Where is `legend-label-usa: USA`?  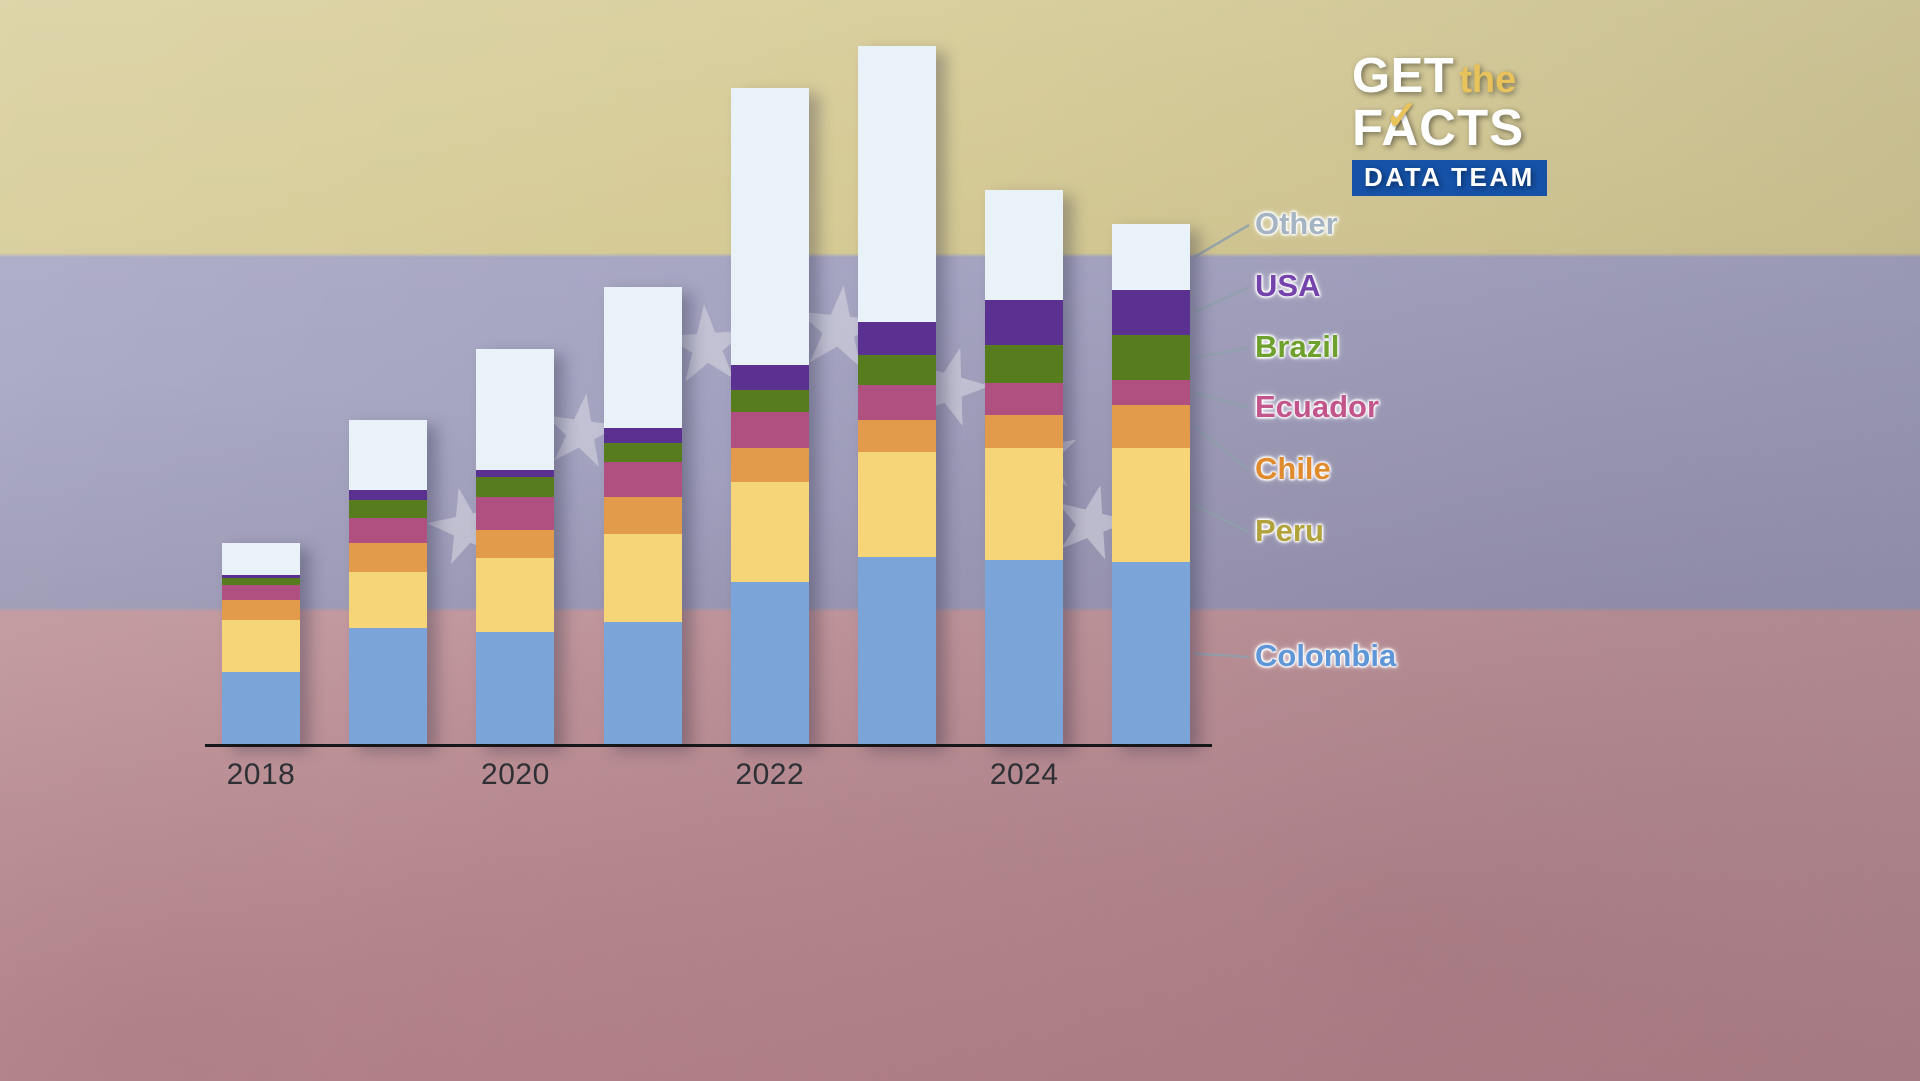 legend-label-usa: USA is located at coordinates (1288, 285).